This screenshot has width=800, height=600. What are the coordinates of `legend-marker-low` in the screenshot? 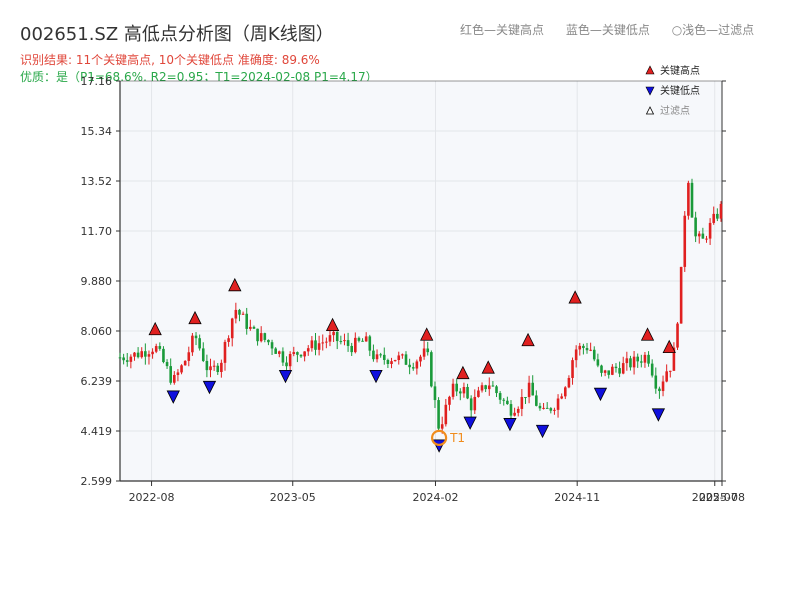 It's located at (650, 91).